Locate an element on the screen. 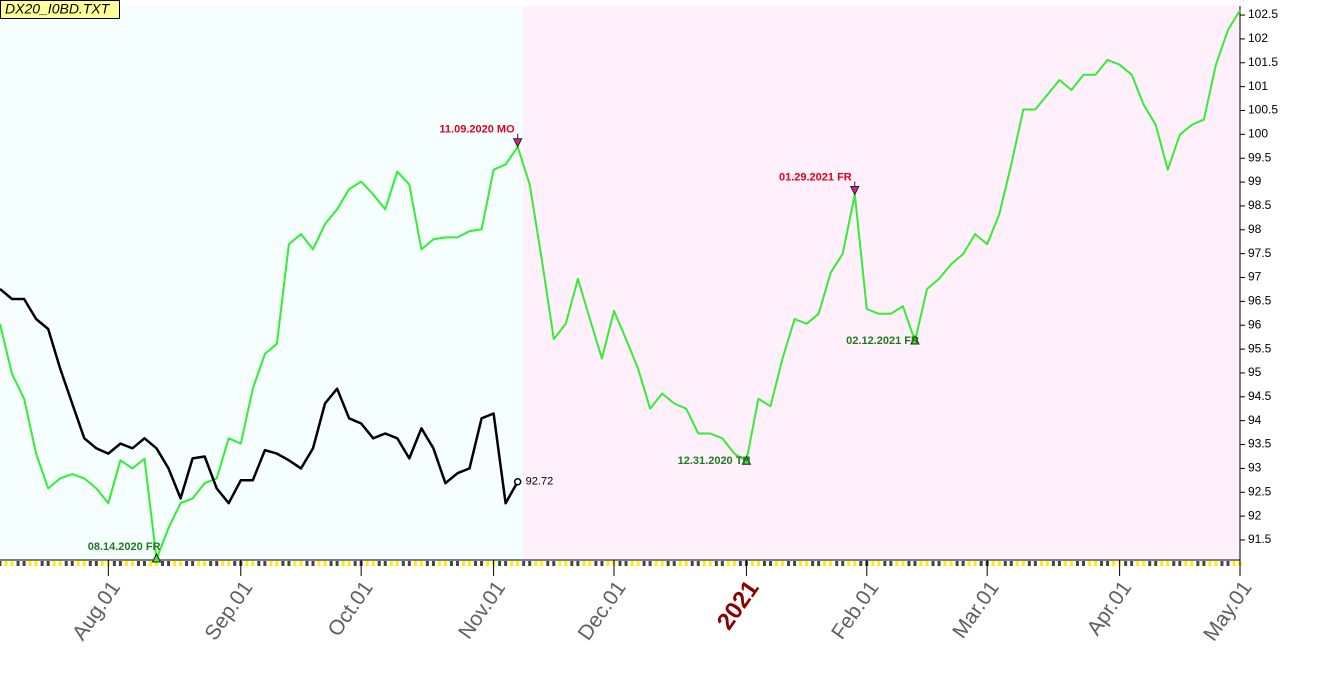  last-value-dot is located at coordinates (517, 481).